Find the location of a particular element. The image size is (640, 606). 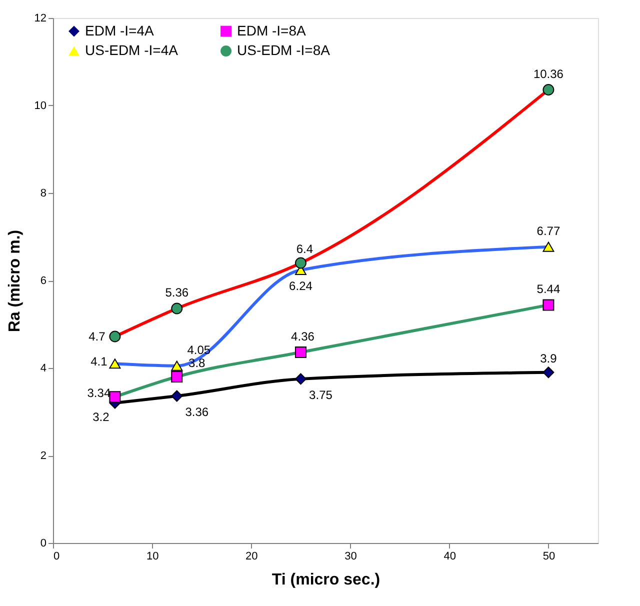

data-label: 4.7 is located at coordinates (97, 337).